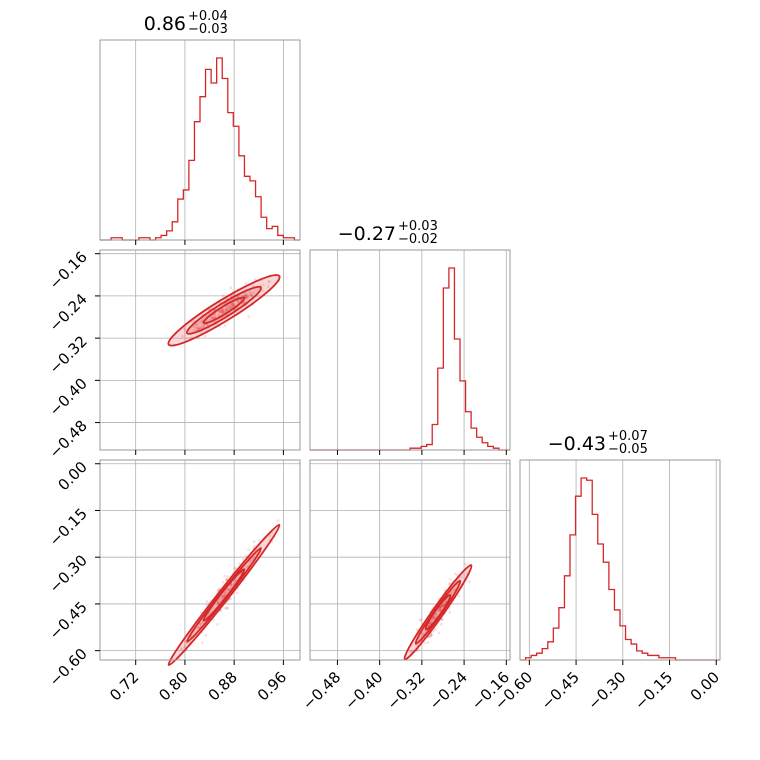 This screenshot has height=760, width=760. Describe the element at coordinates (165, 24) in the screenshot. I see `param-title-median: 0.86` at that location.